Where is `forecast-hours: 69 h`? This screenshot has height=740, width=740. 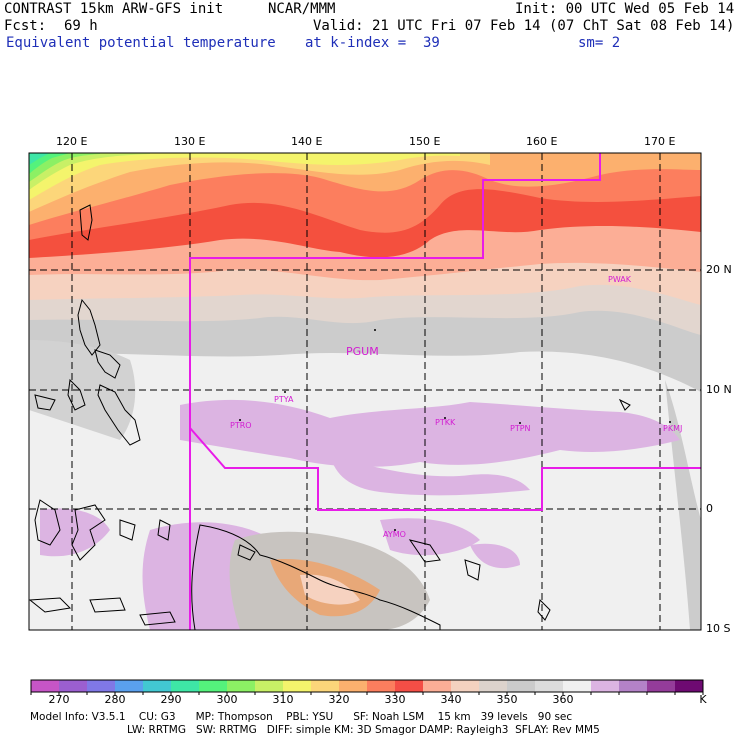 forecast-hours: 69 h is located at coordinates (81, 26).